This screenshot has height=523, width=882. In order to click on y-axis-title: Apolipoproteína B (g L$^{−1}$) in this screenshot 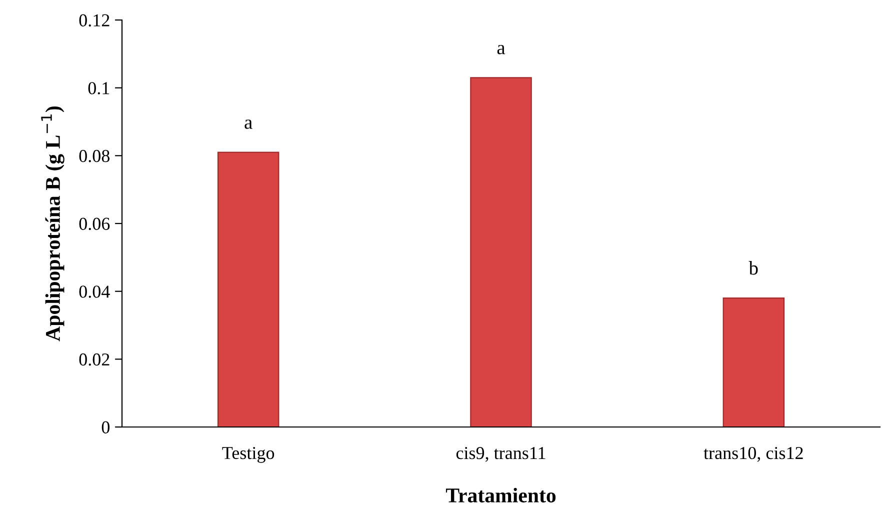, I will do `click(52, 224)`.